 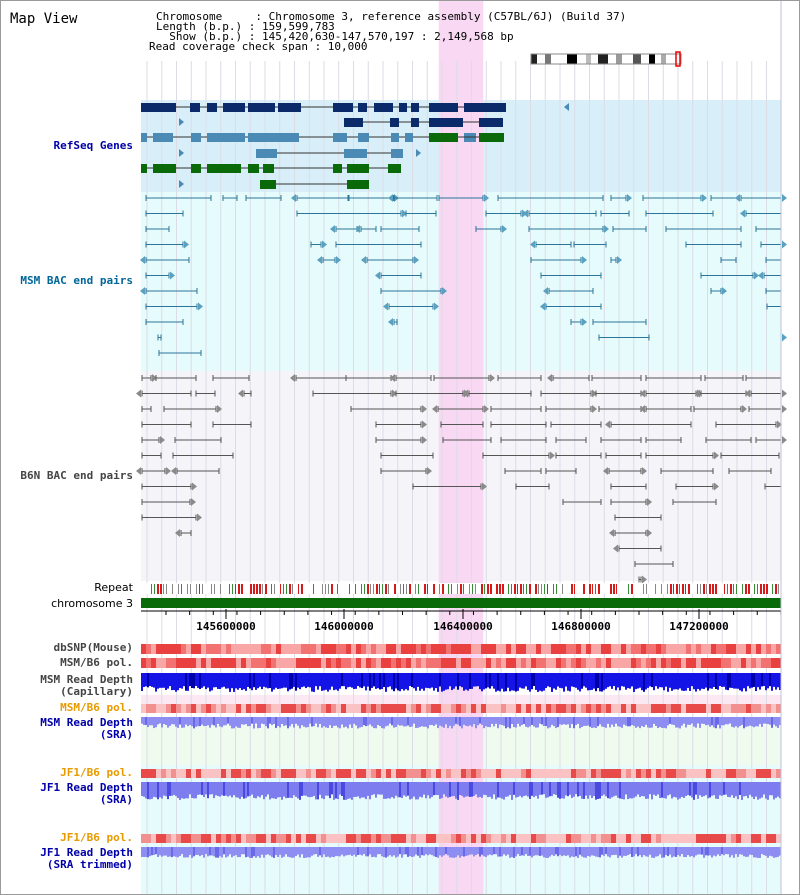 I want to click on track-label-dbsnp: dbSNP(Mouse), so click(x=93, y=647).